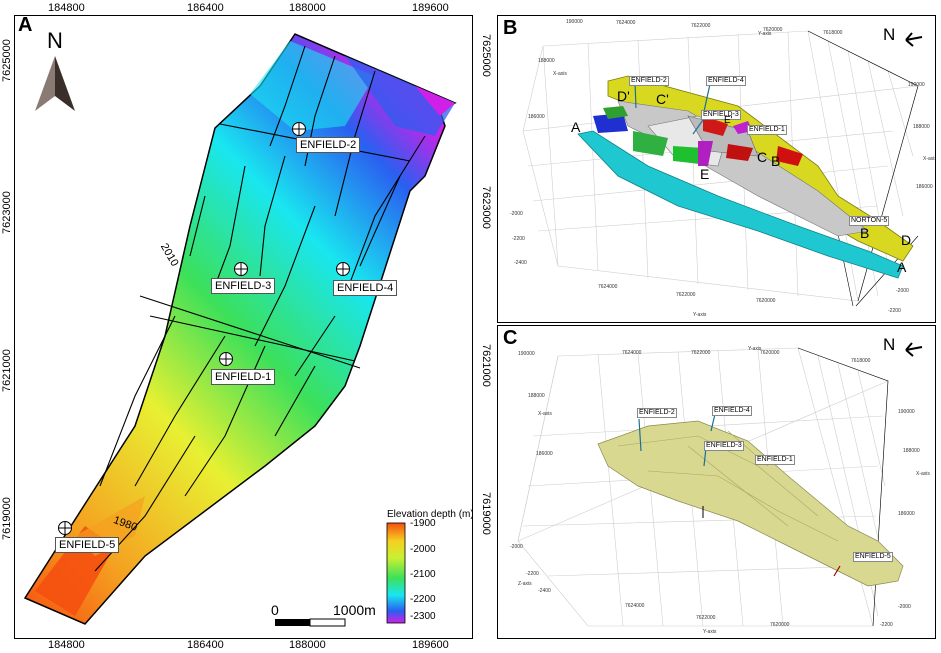 Image resolution: width=941 pixels, height=653 pixels. Describe the element at coordinates (906, 240) in the screenshot. I see `section-d-end: D` at that location.